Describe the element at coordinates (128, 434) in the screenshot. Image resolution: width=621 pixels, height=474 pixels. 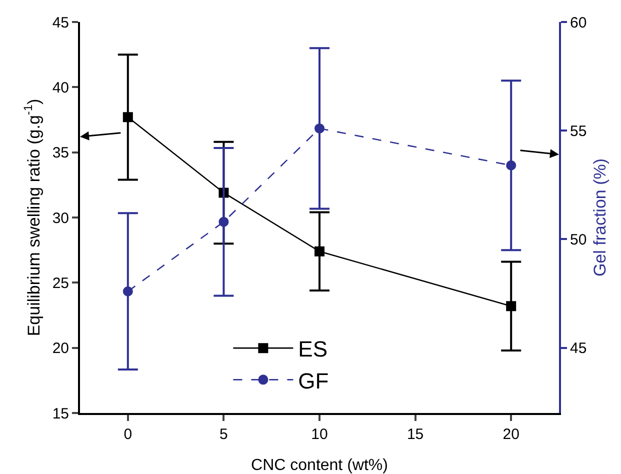
I see `x-tick-label: 0` at that location.